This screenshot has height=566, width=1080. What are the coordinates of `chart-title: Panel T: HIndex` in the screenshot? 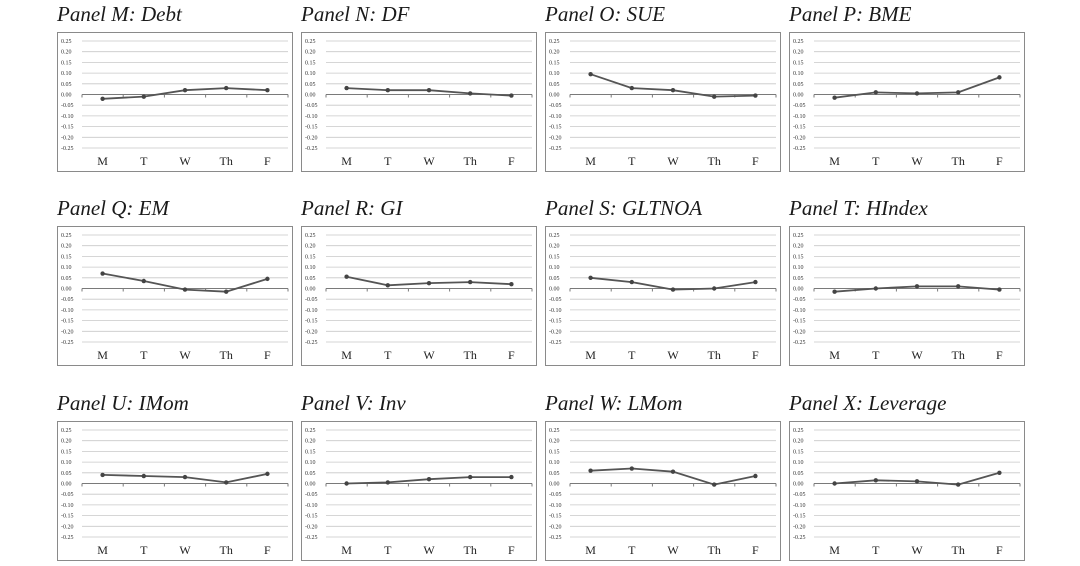 It's located at (858, 208).